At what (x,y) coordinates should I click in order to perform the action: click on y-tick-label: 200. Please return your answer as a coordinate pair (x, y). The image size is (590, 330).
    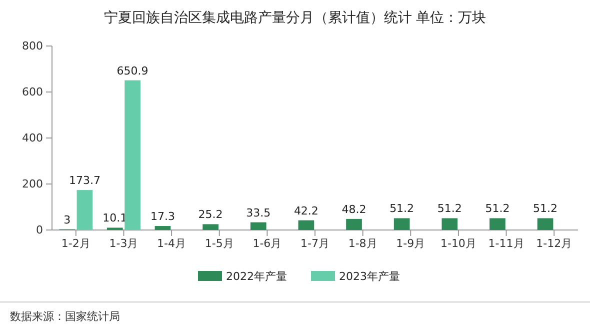
    Looking at the image, I should click on (32, 184).